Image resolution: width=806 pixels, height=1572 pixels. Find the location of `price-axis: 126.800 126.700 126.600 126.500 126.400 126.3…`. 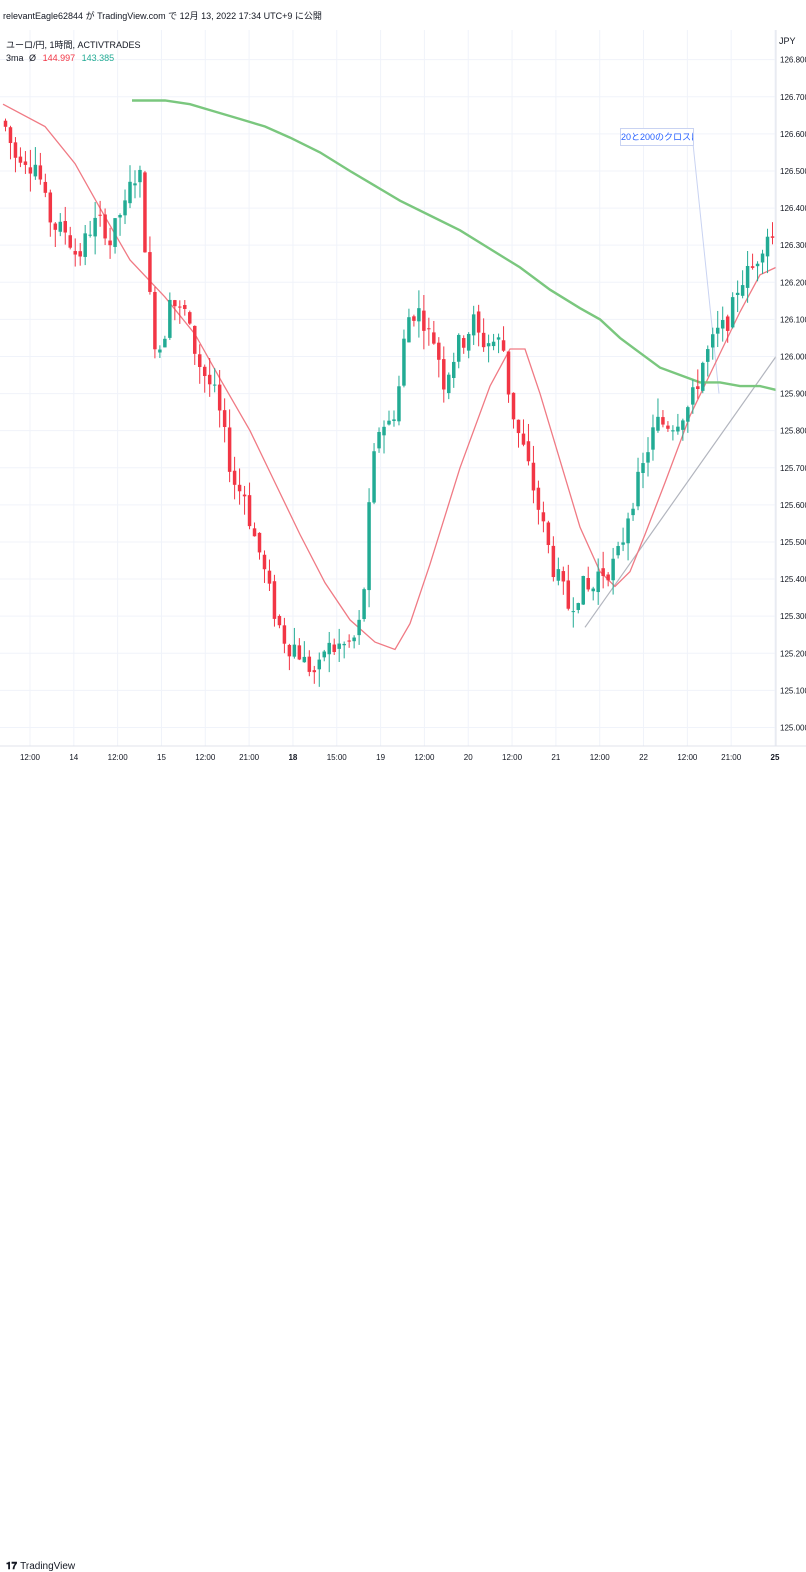

price-axis: 126.800 126.700 126.600 126.500 126.400 126.3… is located at coordinates (793, 394).